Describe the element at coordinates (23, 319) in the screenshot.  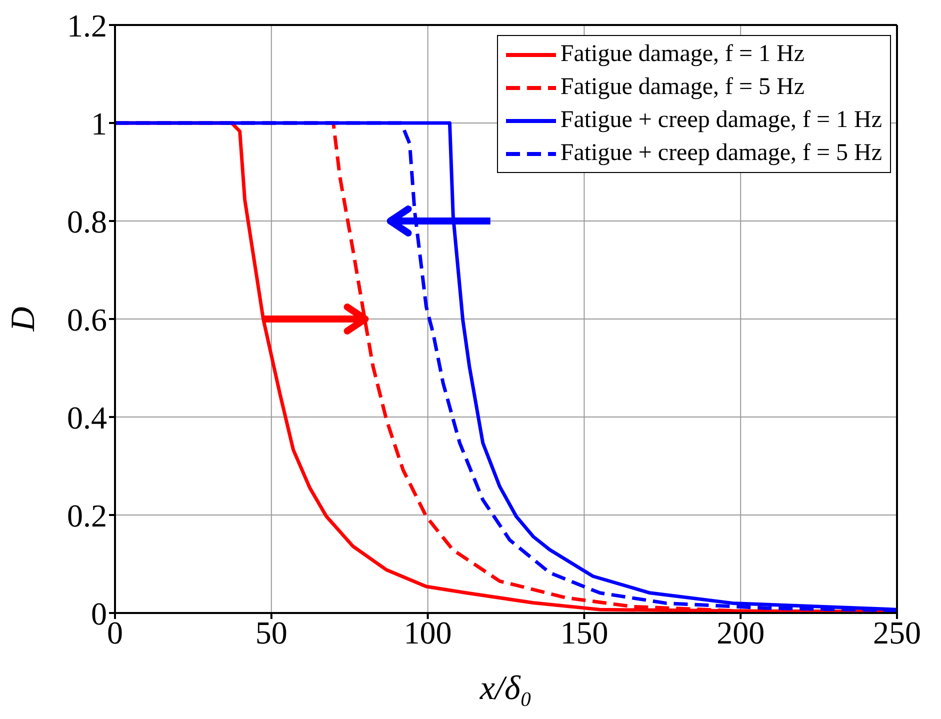
I see `y-axis-title: D` at that location.